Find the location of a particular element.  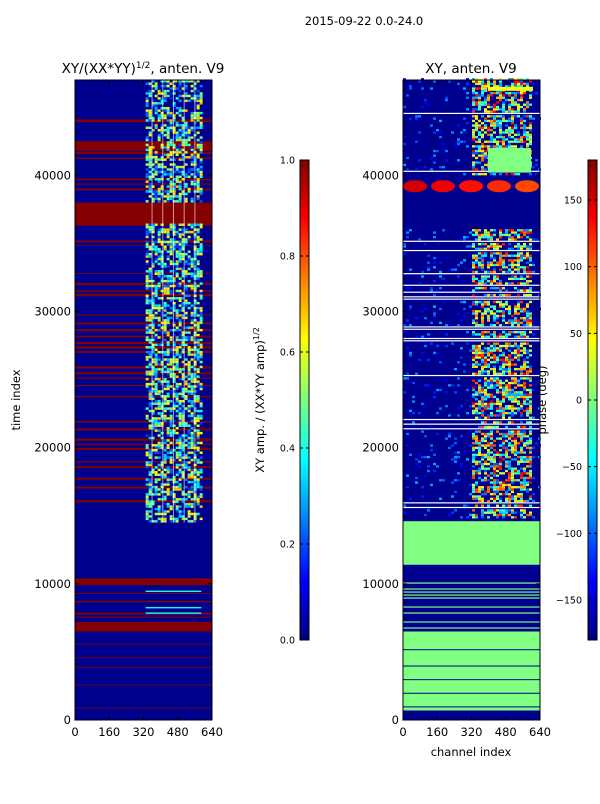

amplitude-y-tick-label: 10000 is located at coordinates (52, 584).